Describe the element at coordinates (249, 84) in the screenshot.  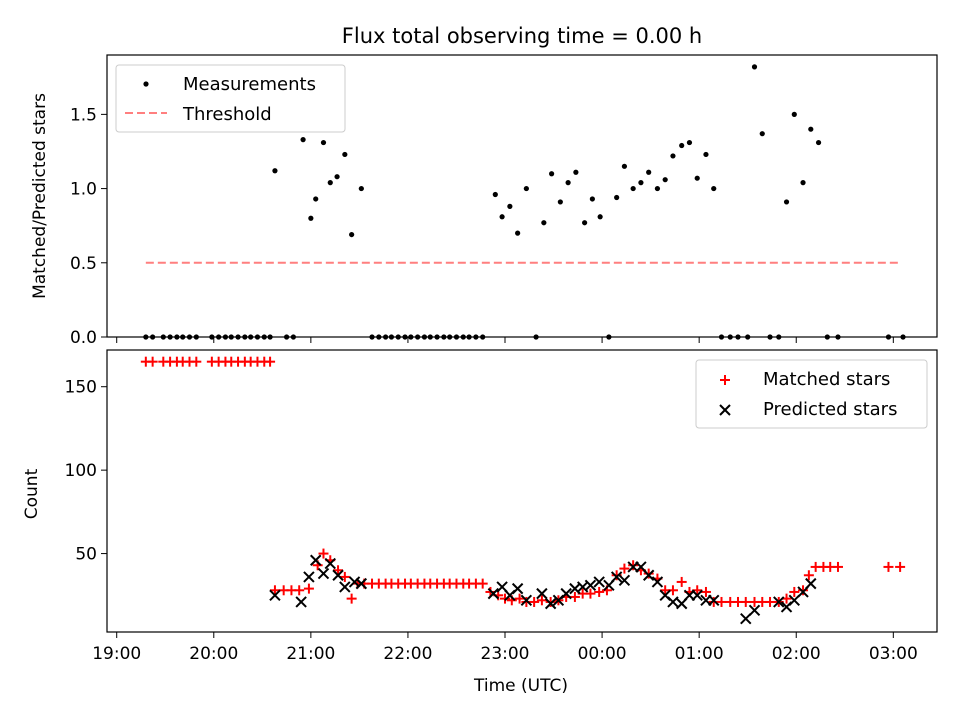
I see `legend-measurements-label: Measurements` at that location.